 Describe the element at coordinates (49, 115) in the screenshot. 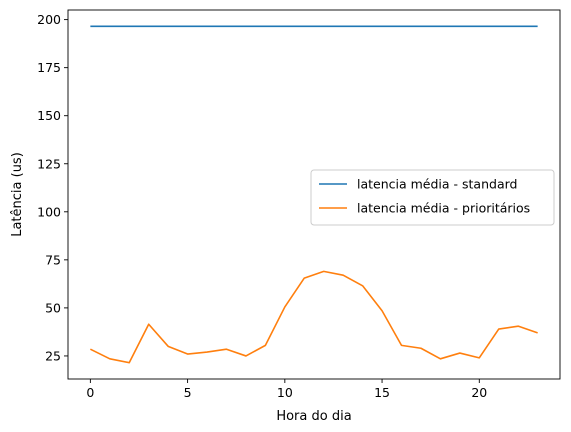

I see `y-tick-label: 150` at that location.